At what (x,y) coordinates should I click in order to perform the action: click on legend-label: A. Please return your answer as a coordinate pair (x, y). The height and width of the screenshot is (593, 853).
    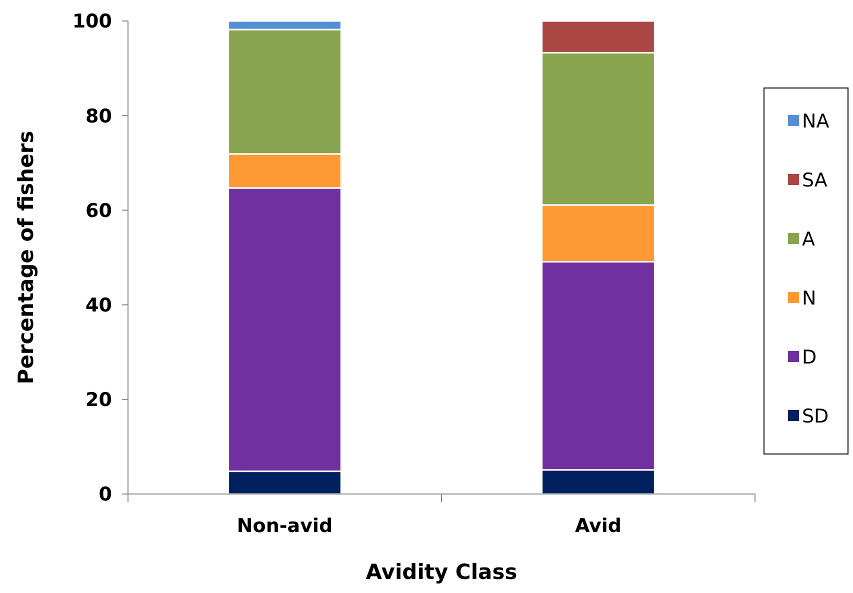
    Looking at the image, I should click on (808, 239).